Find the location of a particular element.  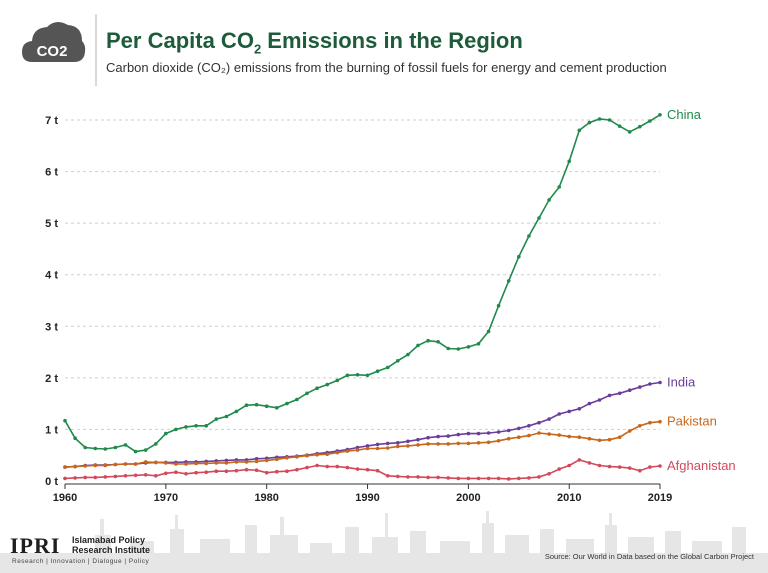

series-labels: China India Pakistan Afghanistan is located at coordinates (701, 290).